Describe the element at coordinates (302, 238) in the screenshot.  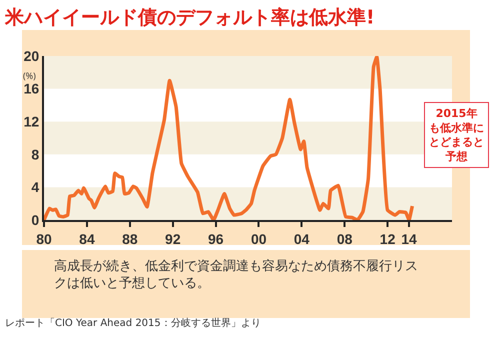
I see `x-tick-label: 04` at that location.